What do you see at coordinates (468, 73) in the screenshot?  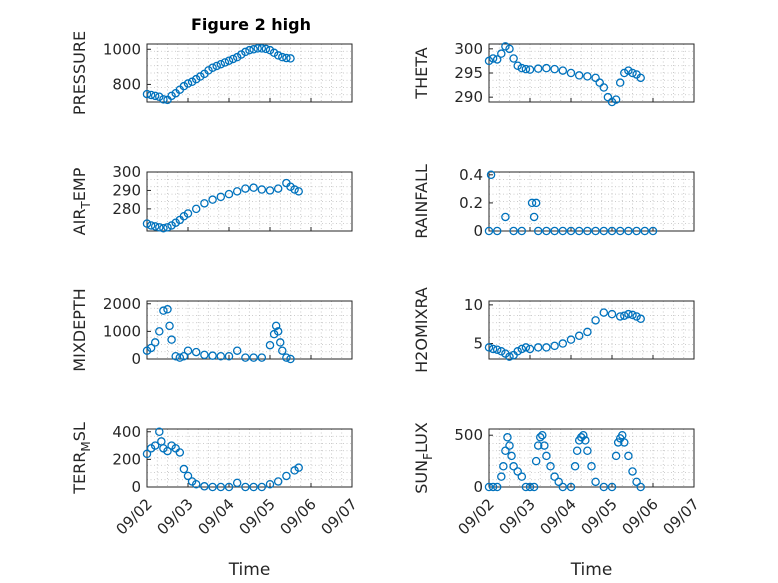 I see `y-tick-label: 295` at bounding box center [468, 73].